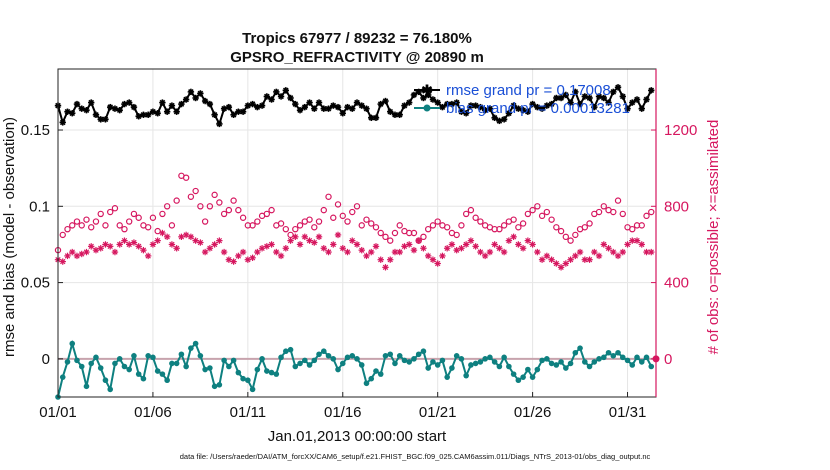 The width and height of the screenshot is (830, 470). Describe the element at coordinates (438, 412) in the screenshot. I see `x-tick-label: 01/21` at that location.